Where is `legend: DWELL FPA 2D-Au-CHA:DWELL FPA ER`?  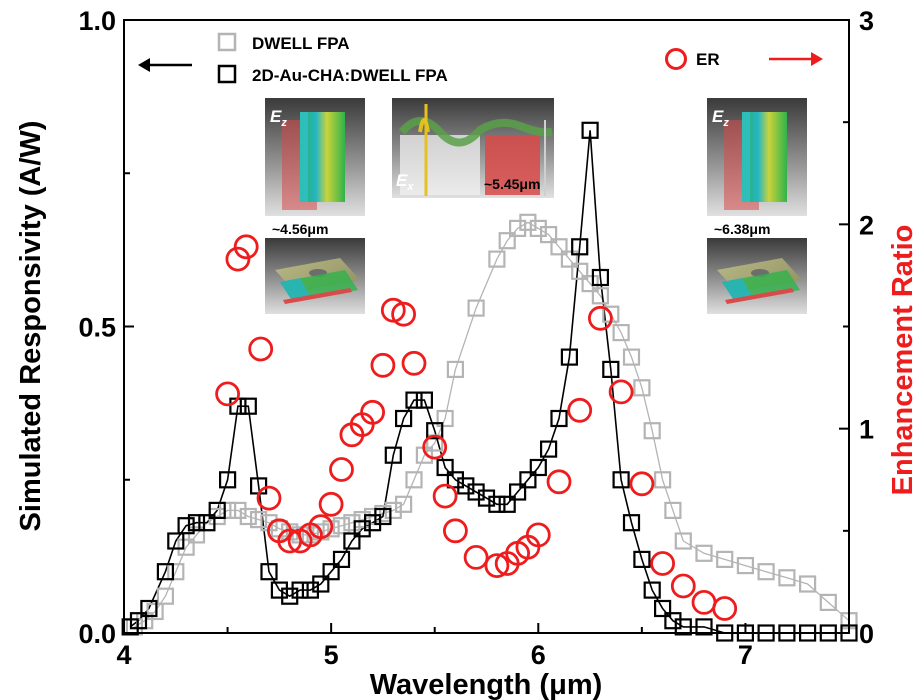 legend: DWELL FPA 2D-Au-CHA:DWELL FPA ER is located at coordinates (480, 58).